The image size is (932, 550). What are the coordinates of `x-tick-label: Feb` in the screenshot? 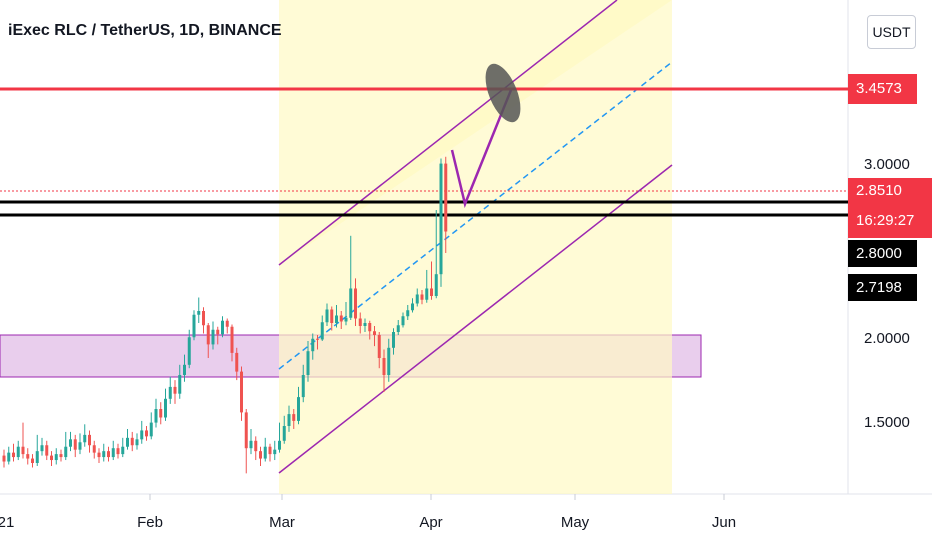 It's located at (150, 522).